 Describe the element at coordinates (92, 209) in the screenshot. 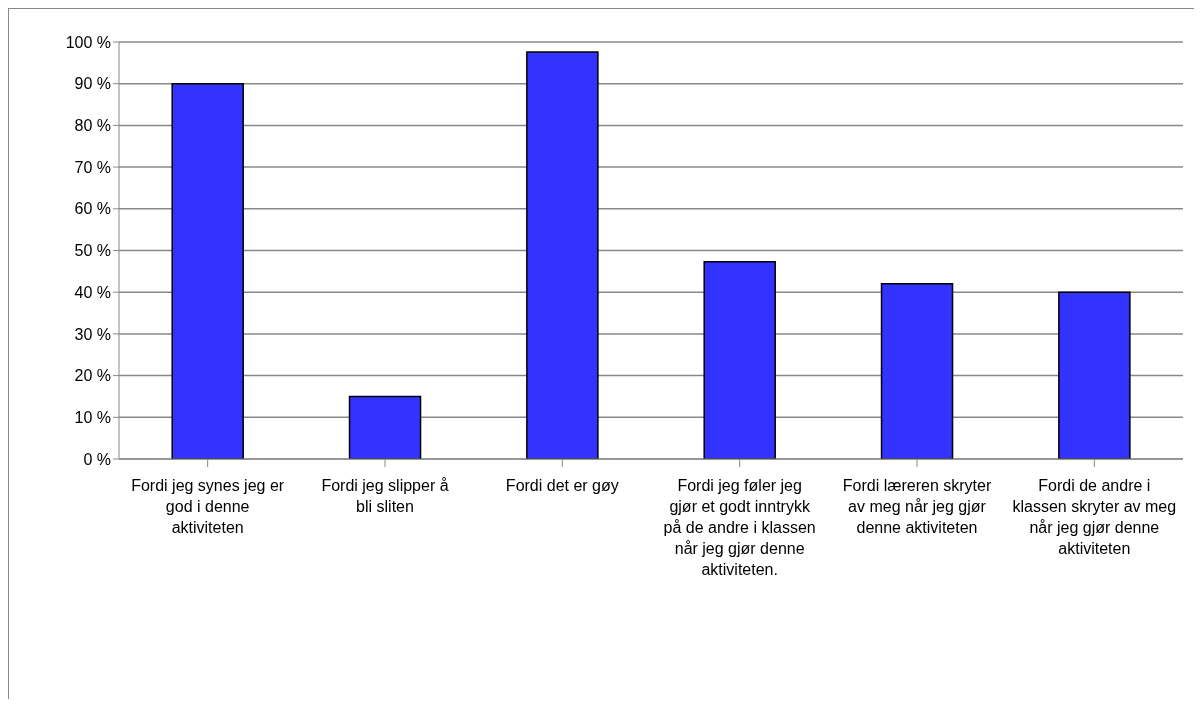

I see `y-tick-label: 60 %` at that location.